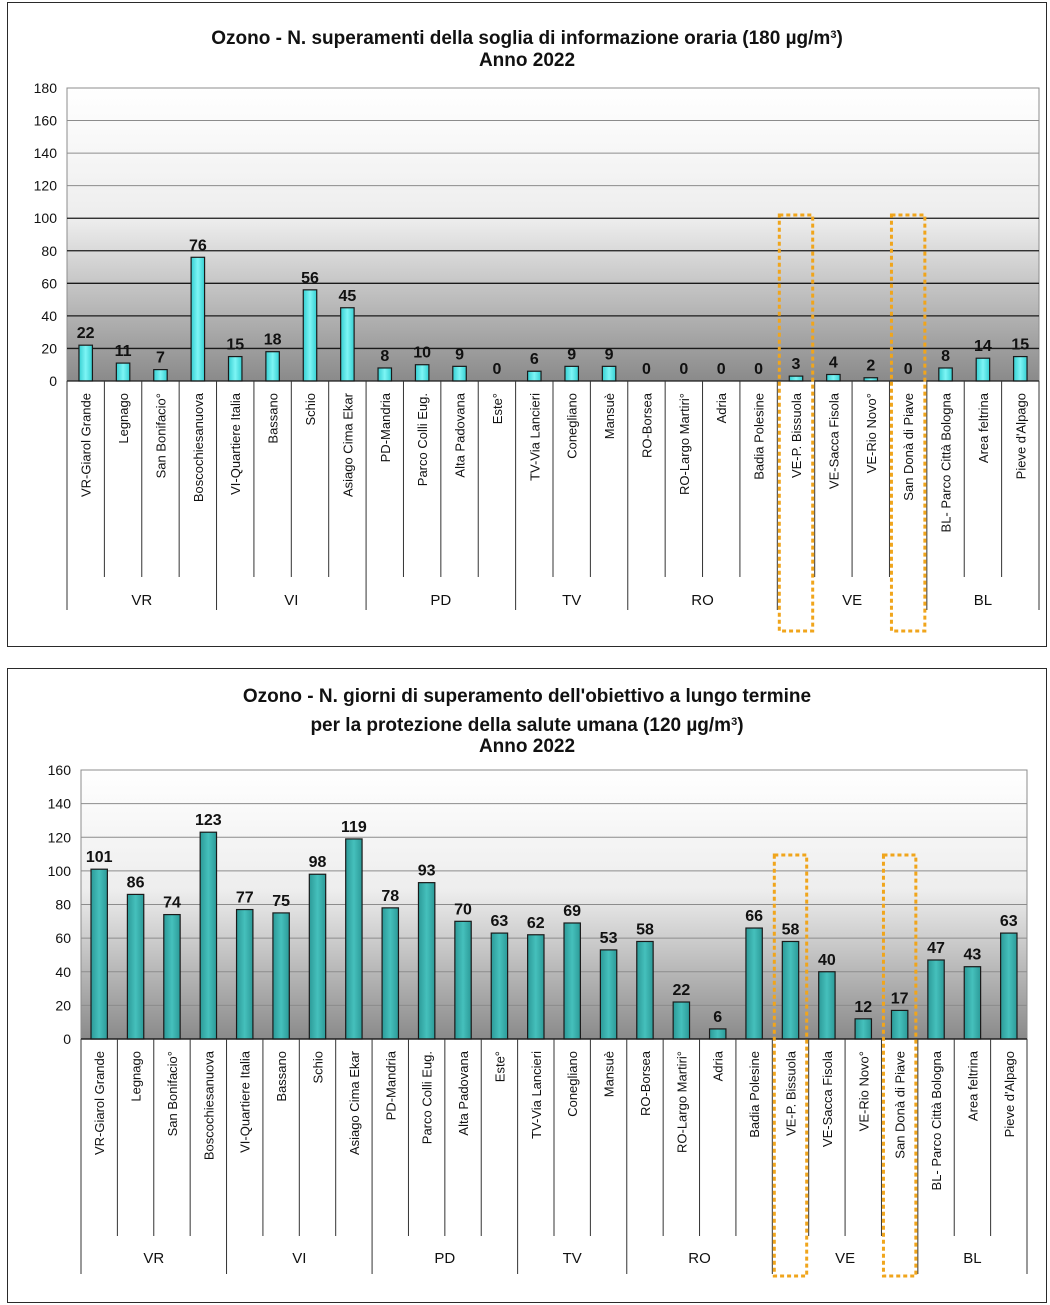 Image resolution: width=1050 pixels, height=1305 pixels. Describe the element at coordinates (681, 1102) in the screenshot. I see `category-label: RO-Largo Martiri°` at that location.